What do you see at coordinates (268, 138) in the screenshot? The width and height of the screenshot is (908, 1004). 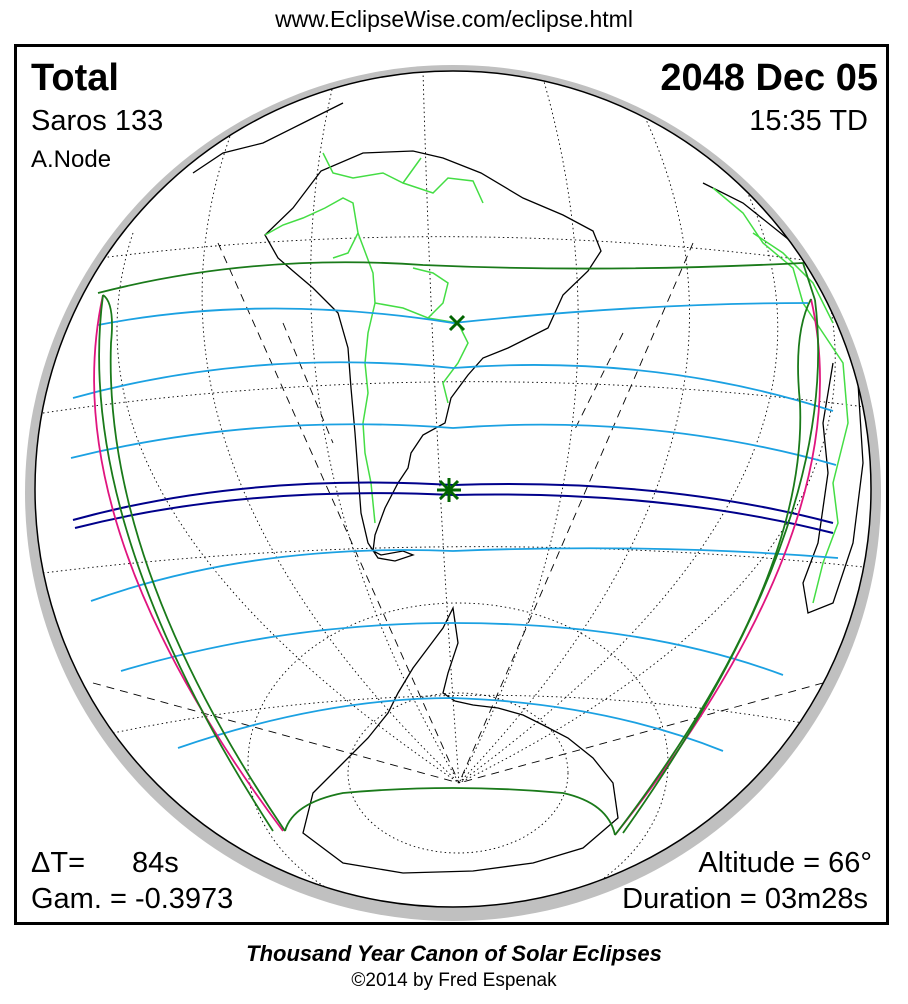 I see `central-america-coastline` at bounding box center [268, 138].